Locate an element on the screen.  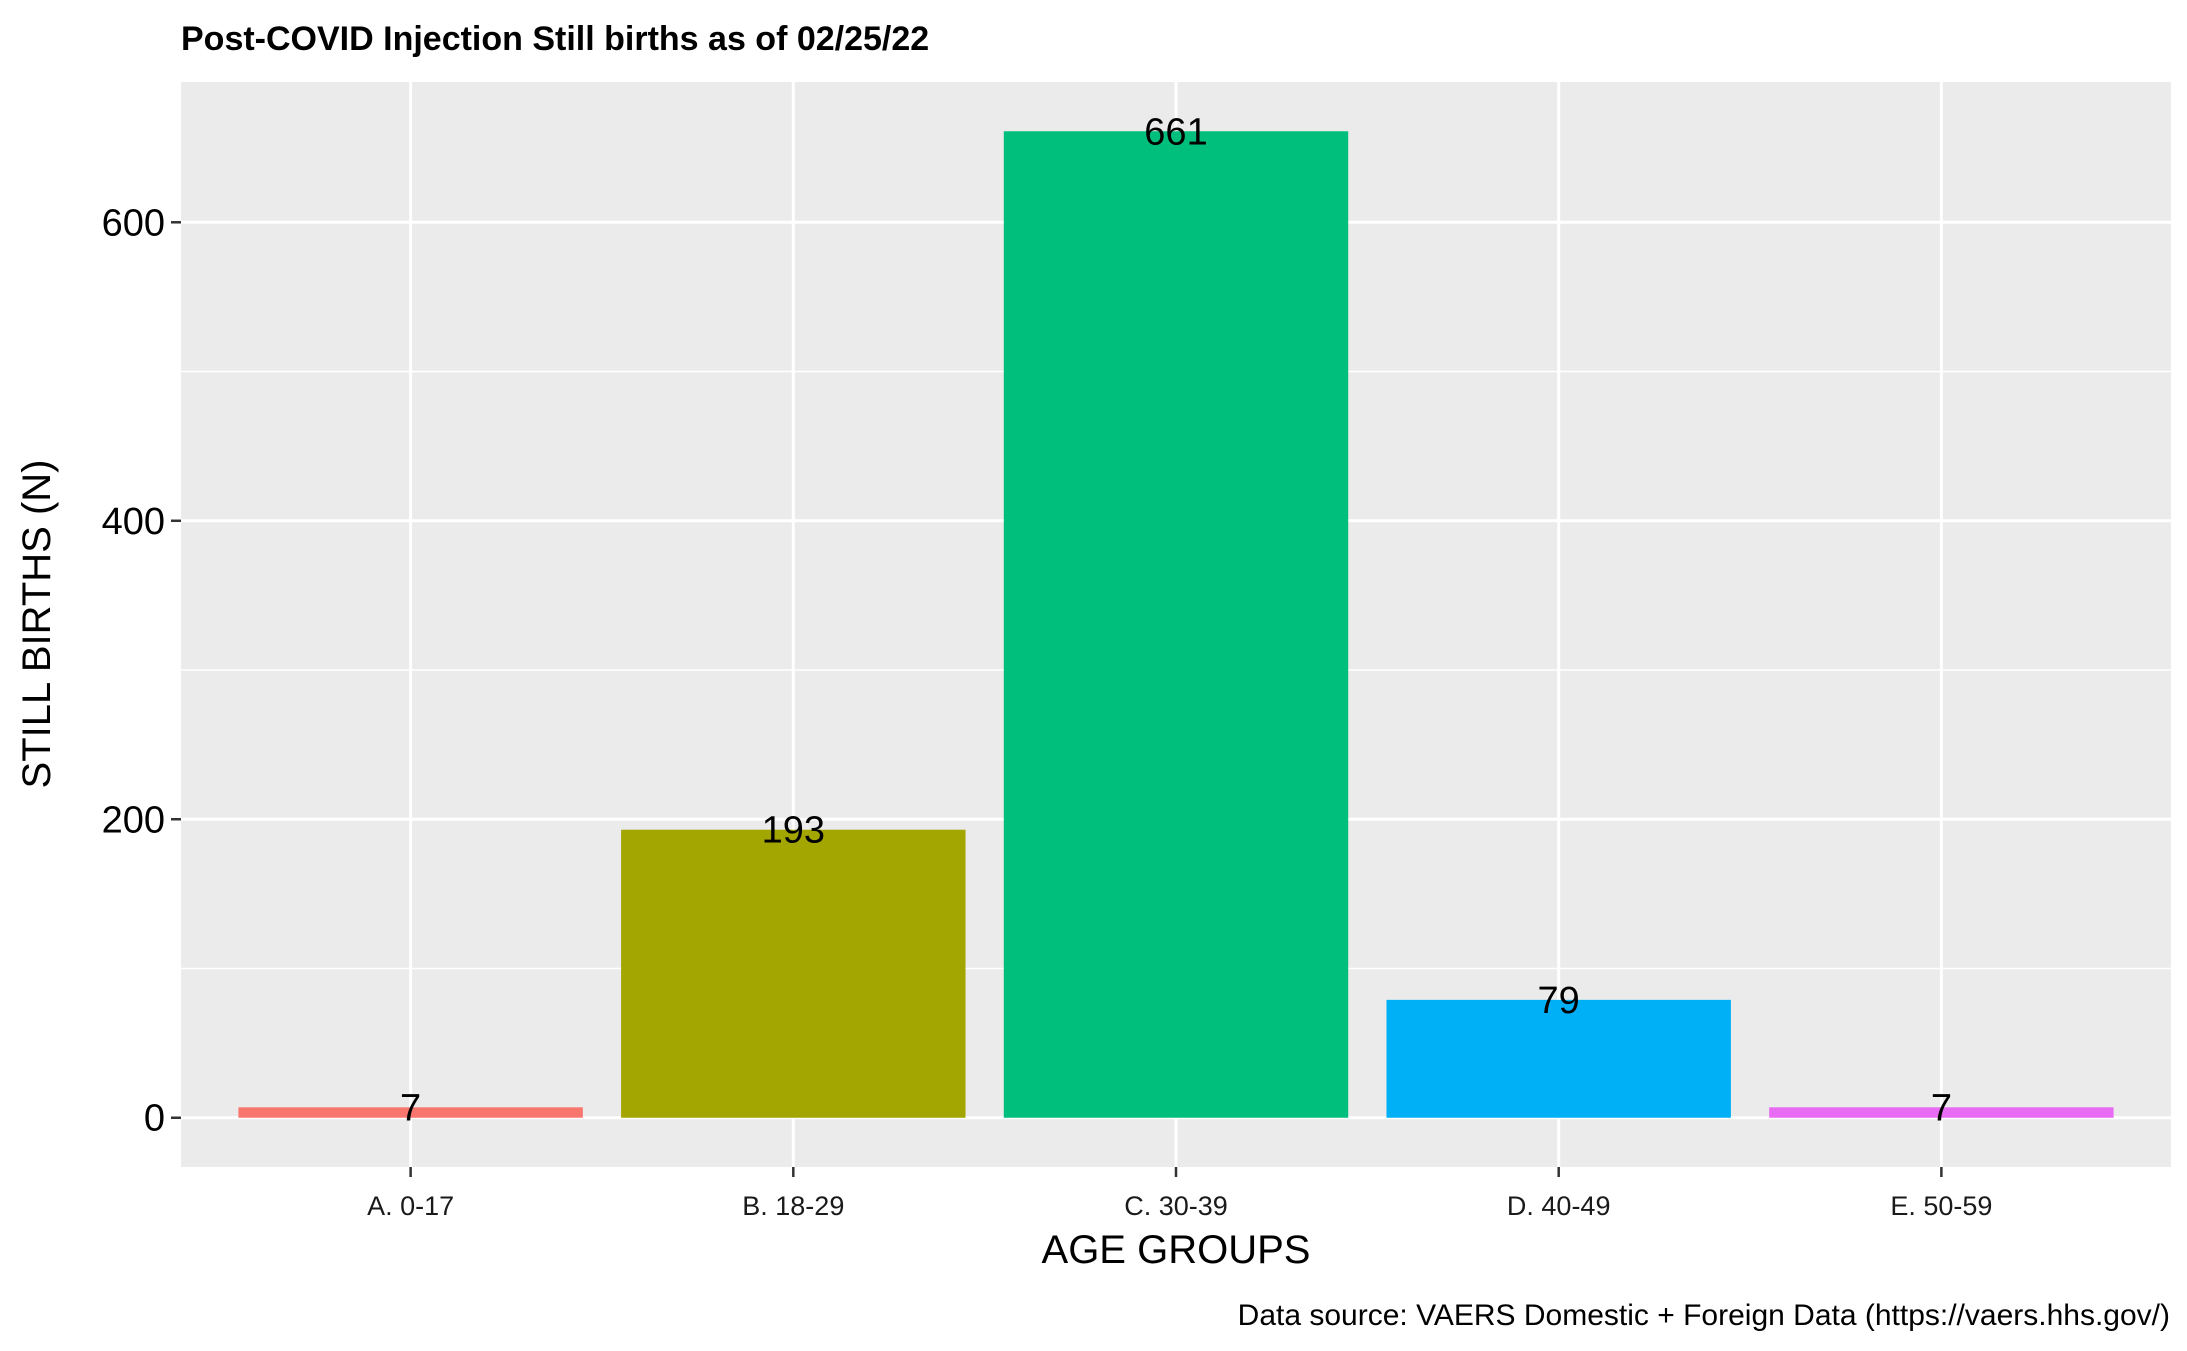
y-axis: 0 200 400 600 is located at coordinates (141, 671).